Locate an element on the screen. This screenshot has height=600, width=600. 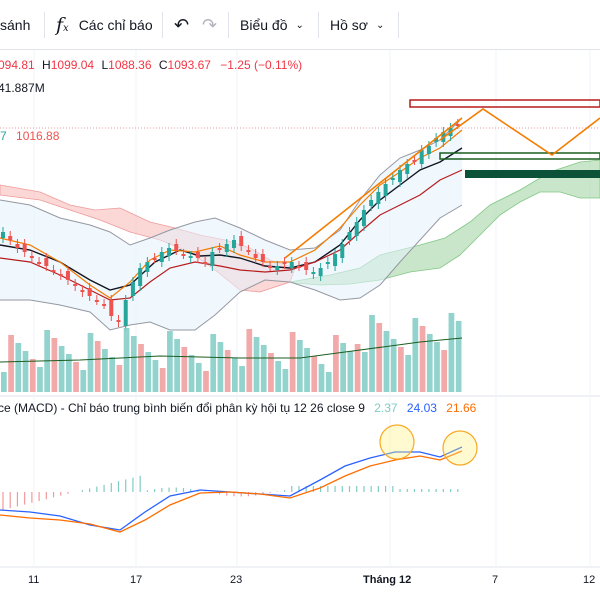
redo-button: ↷ is located at coordinates (209, 25).